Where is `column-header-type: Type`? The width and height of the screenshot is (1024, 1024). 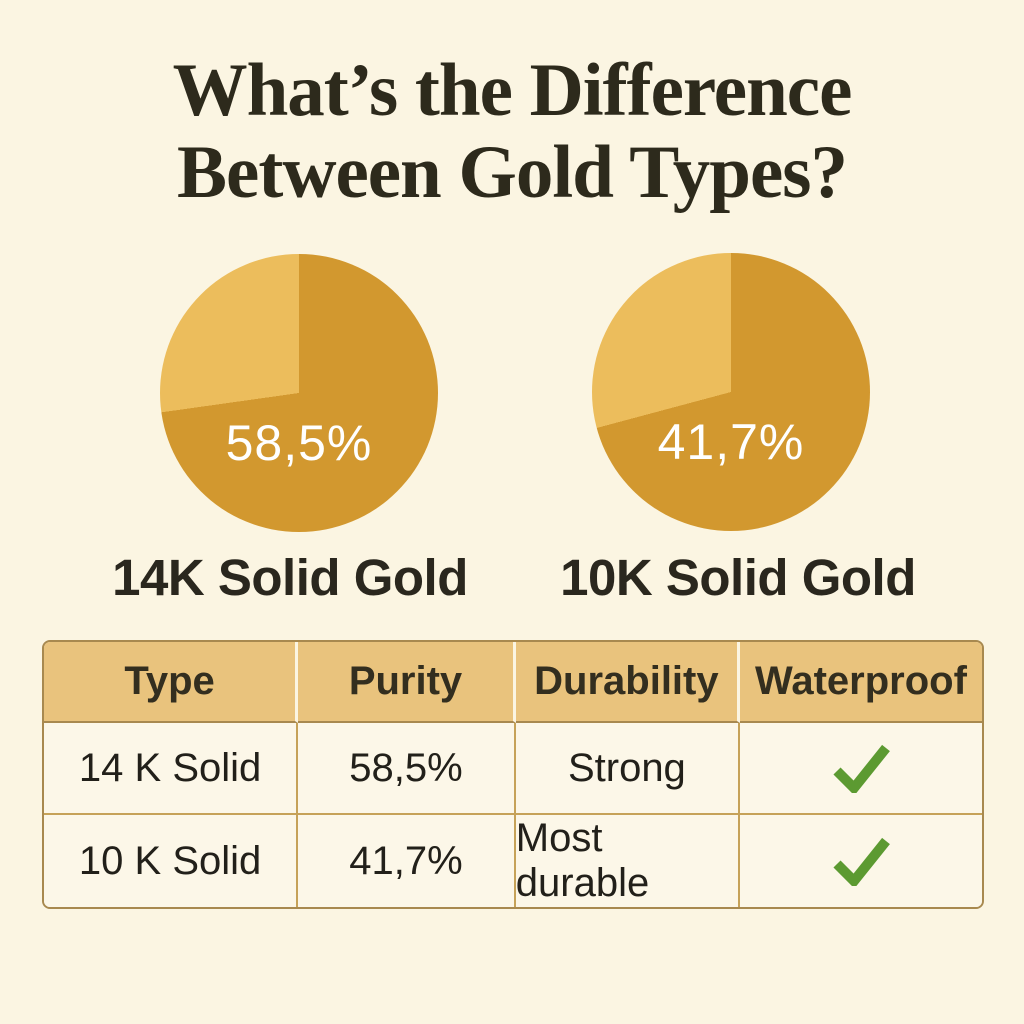 column-header-type: Type is located at coordinates (171, 682).